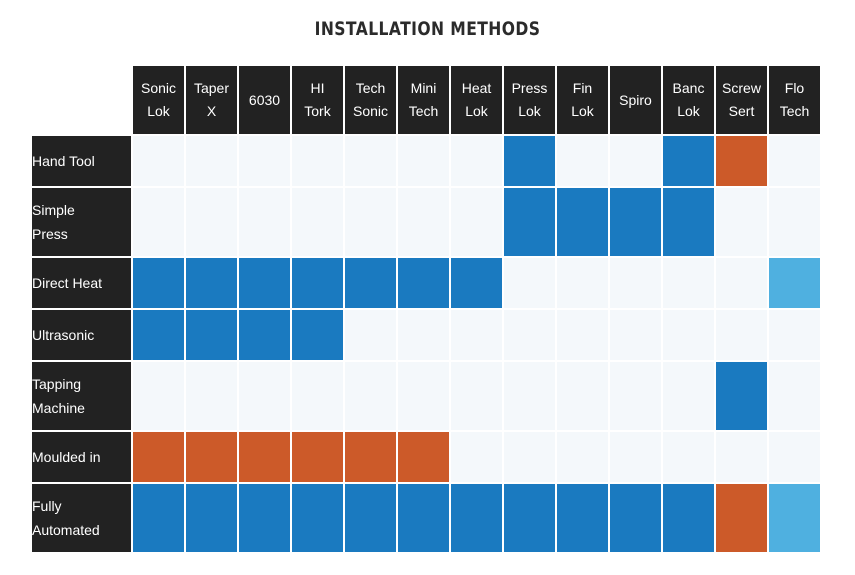 The height and width of the screenshot is (575, 855). I want to click on row-header: Ultrasonic, so click(81, 335).